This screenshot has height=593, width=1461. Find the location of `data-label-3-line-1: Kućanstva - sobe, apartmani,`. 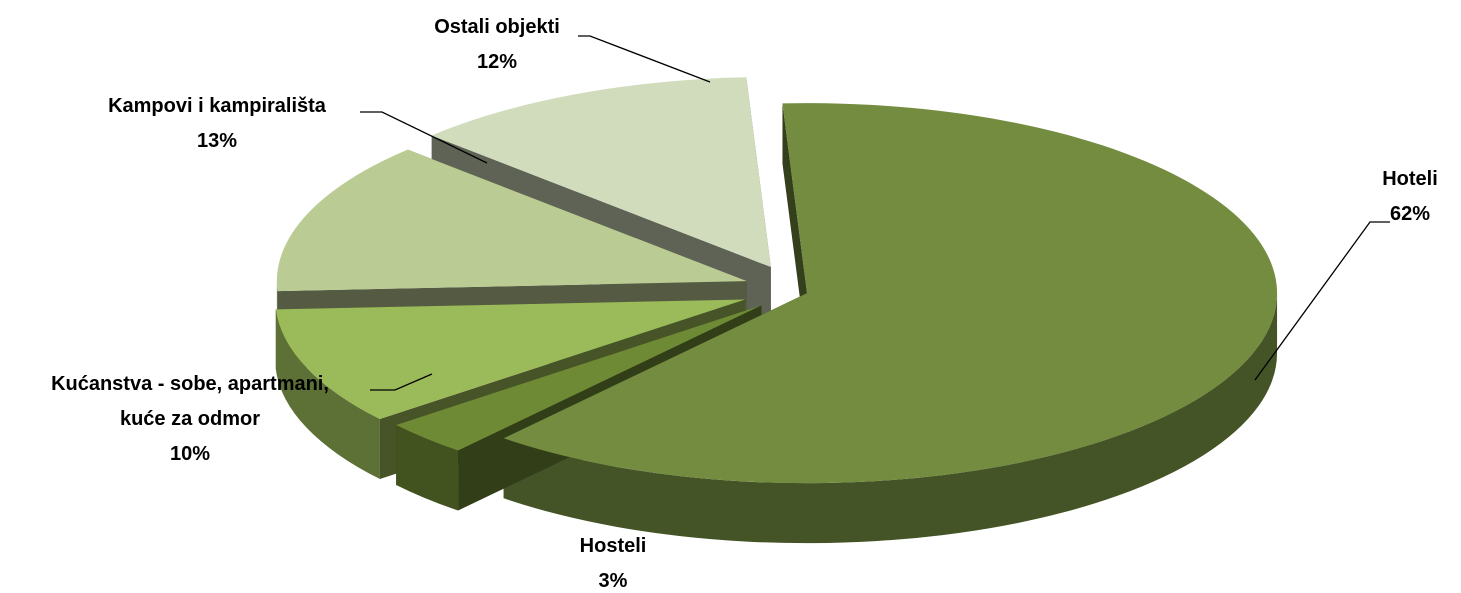

data-label-3-line-1: Kućanstva - sobe, apartmani, is located at coordinates (190, 384).